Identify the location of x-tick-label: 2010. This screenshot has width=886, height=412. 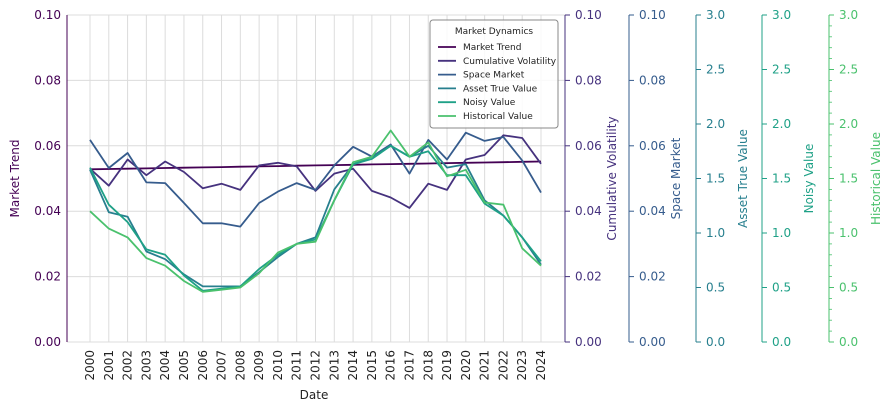
(278, 365).